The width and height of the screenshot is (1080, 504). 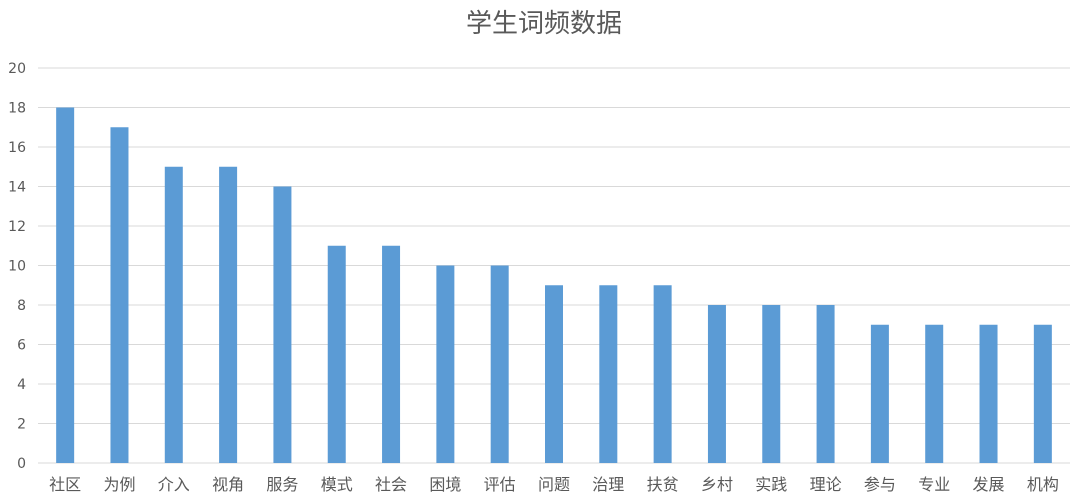 What do you see at coordinates (1043, 484) in the screenshot?
I see `x-tick-label: 机构` at bounding box center [1043, 484].